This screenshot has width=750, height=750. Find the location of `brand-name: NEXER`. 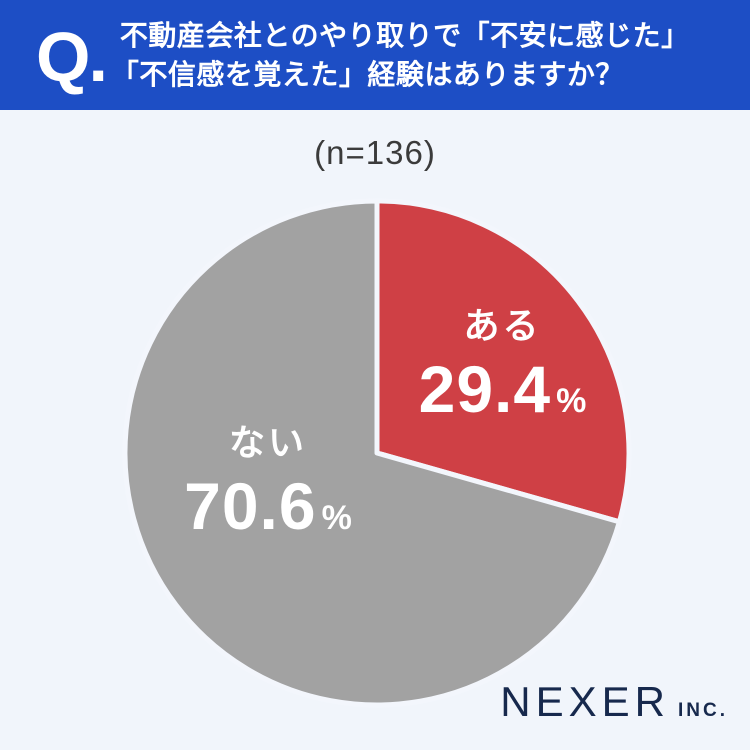

brand-name: NEXER is located at coordinates (585, 701).